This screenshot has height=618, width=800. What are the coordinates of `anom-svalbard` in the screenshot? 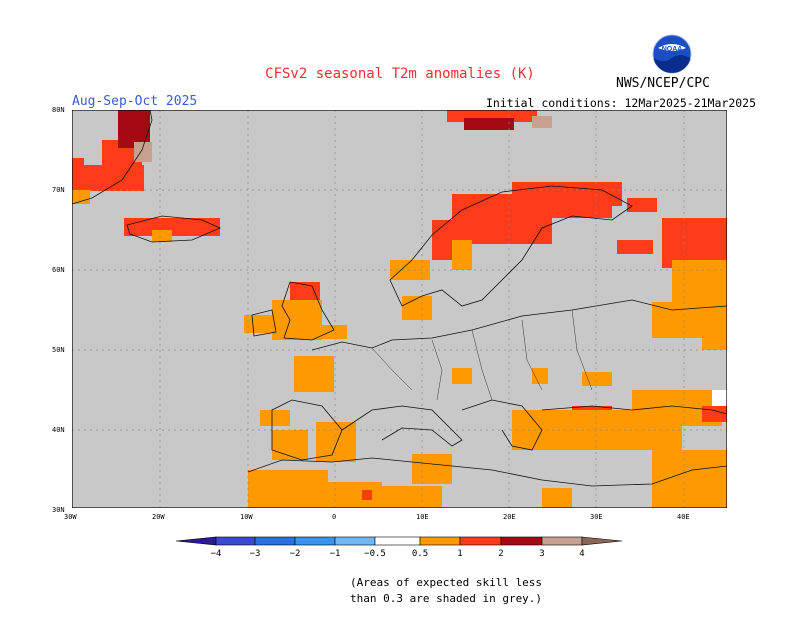 It's located at (499, 120).